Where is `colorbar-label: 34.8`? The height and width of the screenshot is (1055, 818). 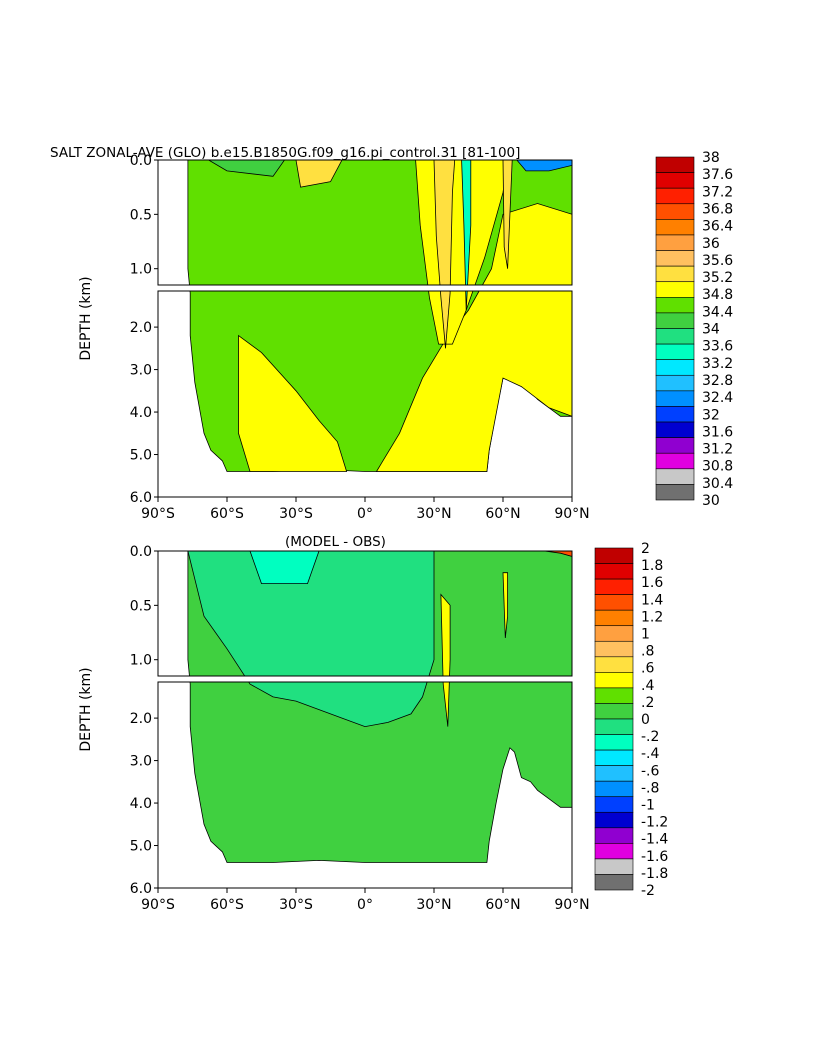
colorbar-label: 34.8 is located at coordinates (717, 295).